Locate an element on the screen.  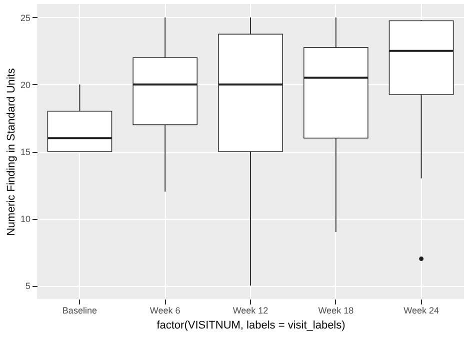
y-tick-label: 20 is located at coordinates (25, 85).